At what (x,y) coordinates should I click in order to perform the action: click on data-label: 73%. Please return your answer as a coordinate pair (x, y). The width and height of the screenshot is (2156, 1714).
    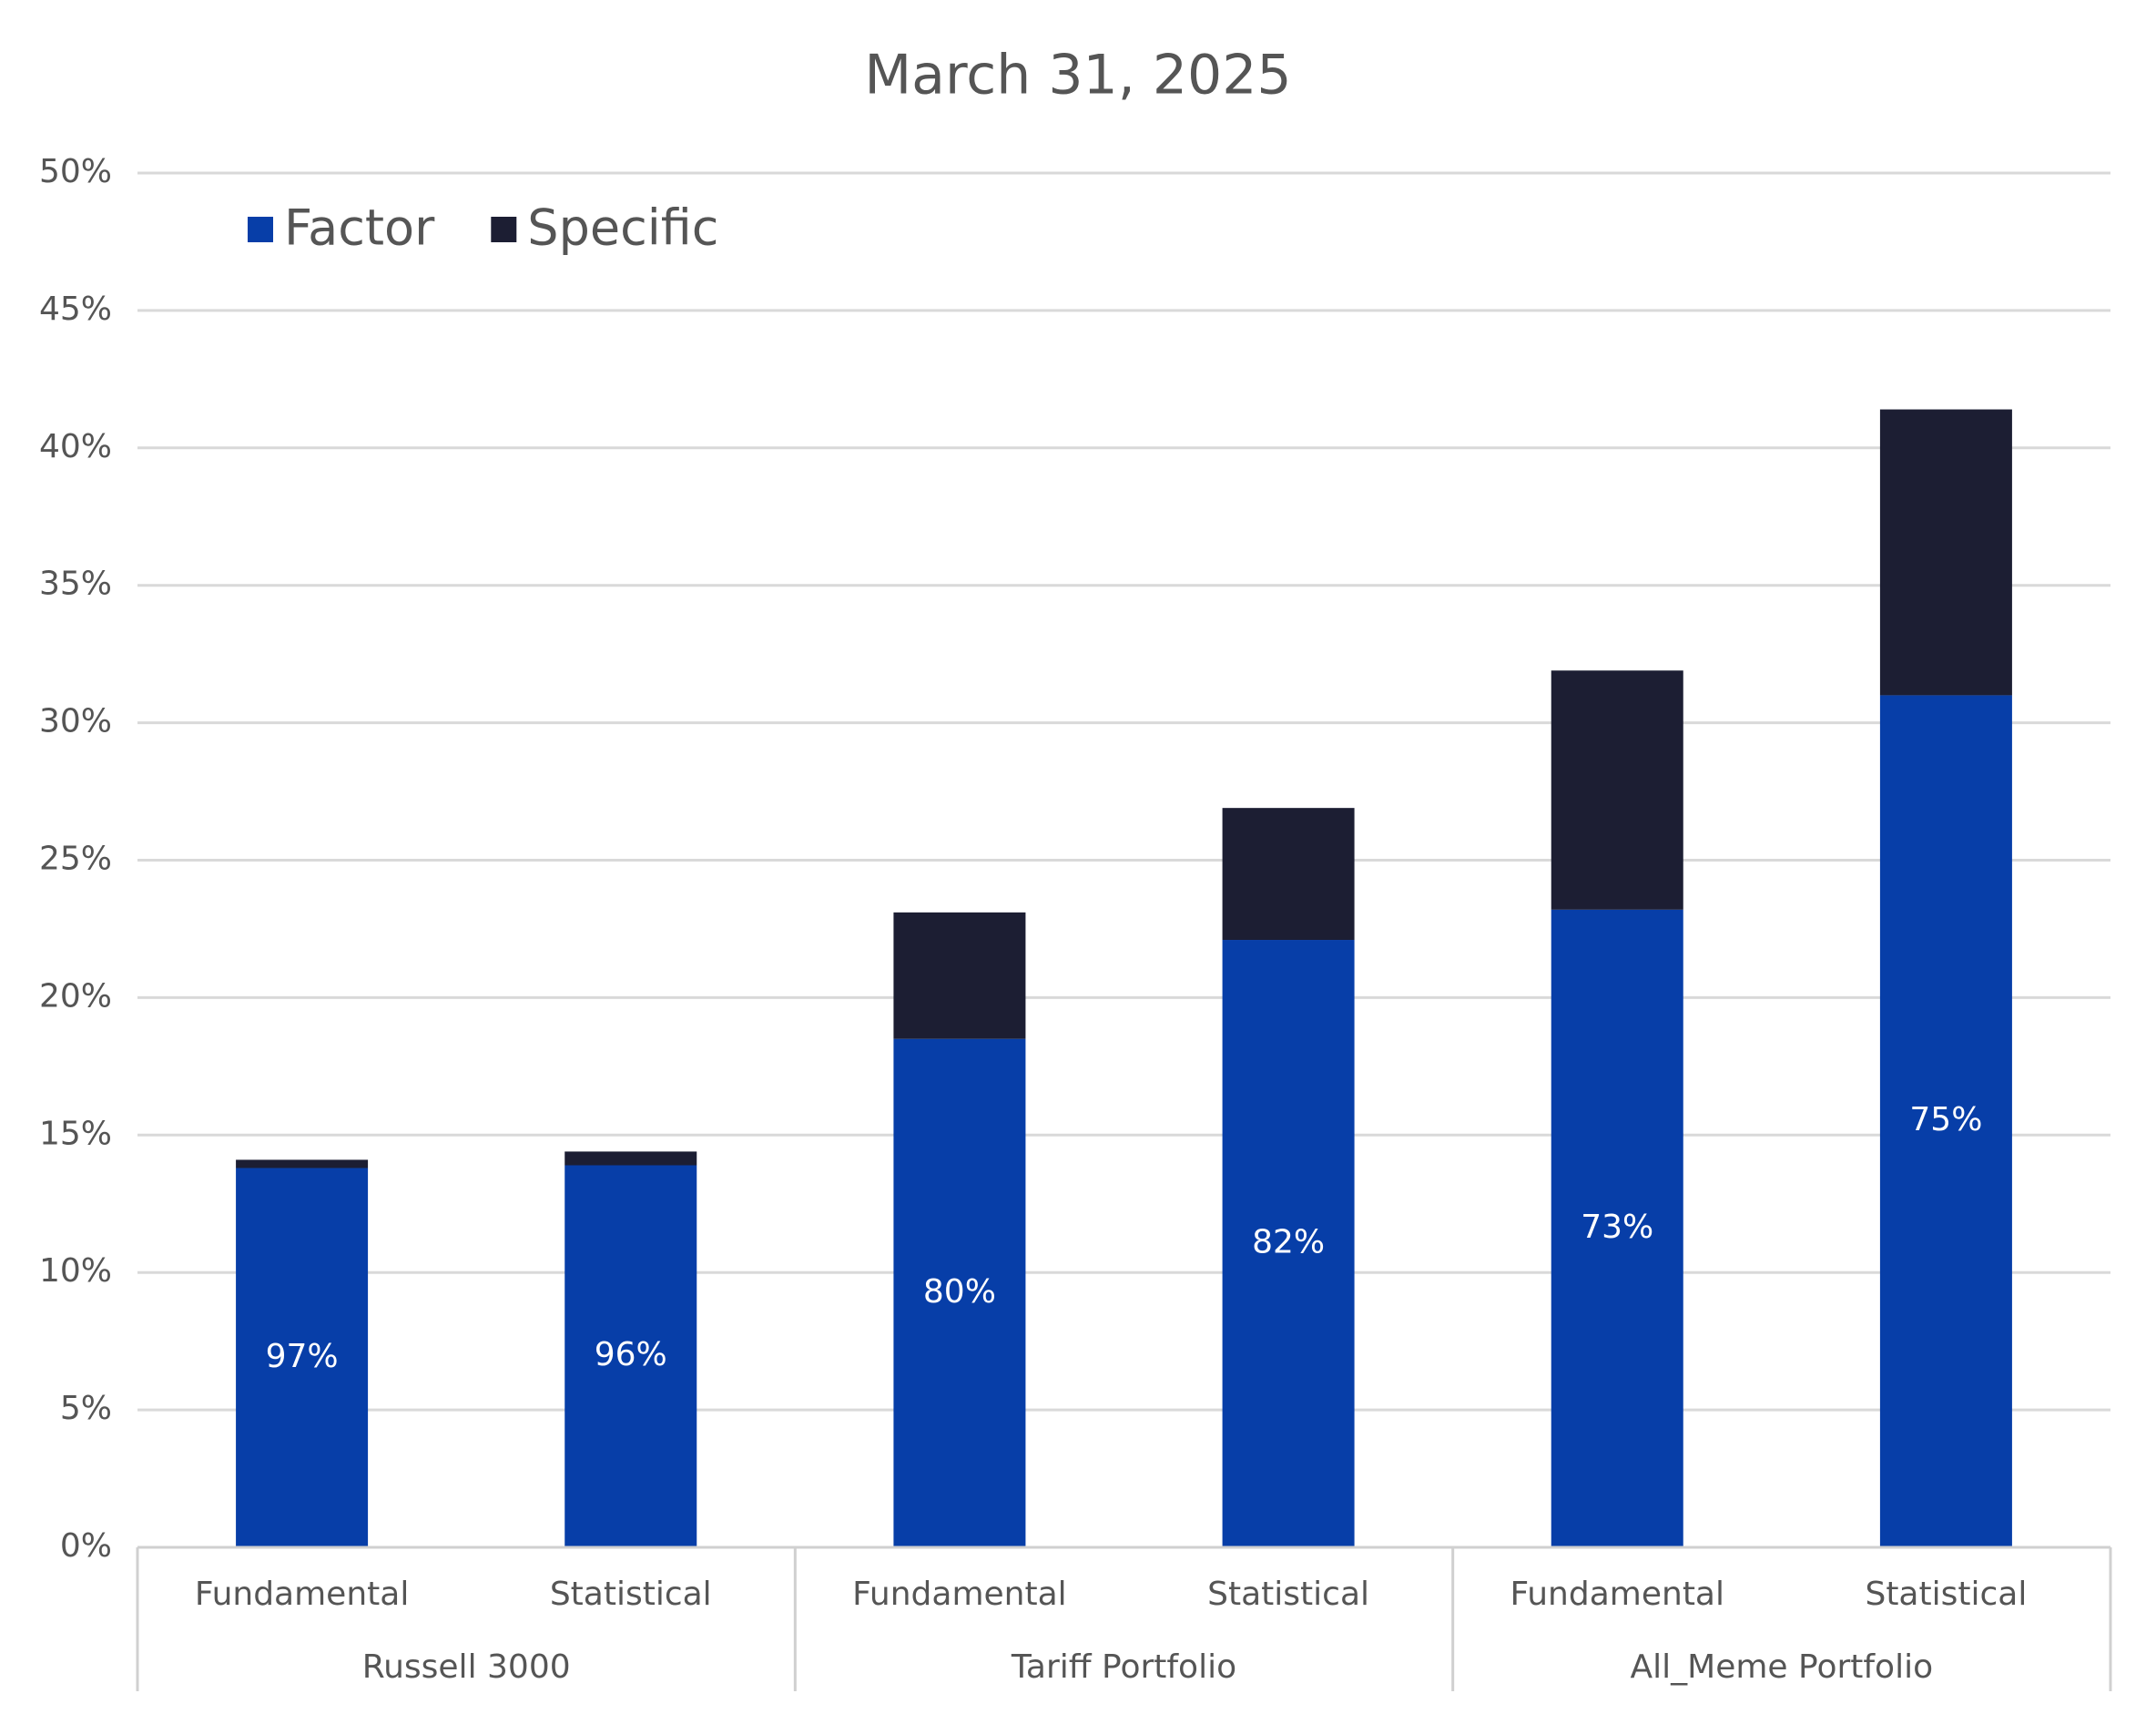
    Looking at the image, I should click on (1617, 1227).